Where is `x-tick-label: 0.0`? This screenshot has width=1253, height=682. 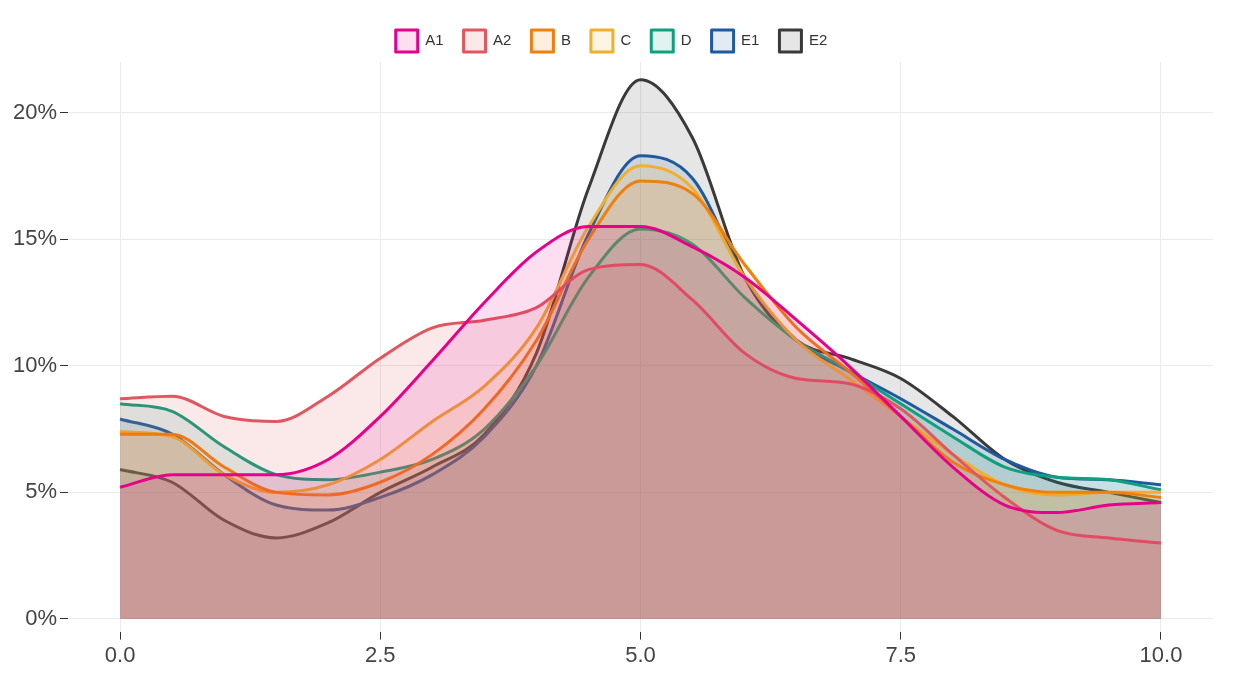
x-tick-label: 0.0 is located at coordinates (120, 654).